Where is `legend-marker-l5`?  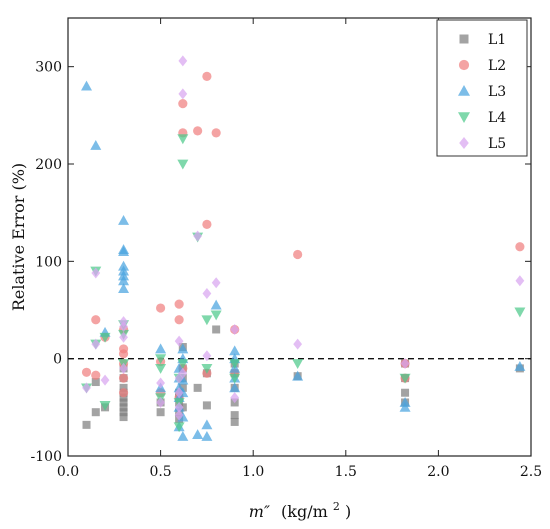 legend-marker-l5 is located at coordinates (464, 143).